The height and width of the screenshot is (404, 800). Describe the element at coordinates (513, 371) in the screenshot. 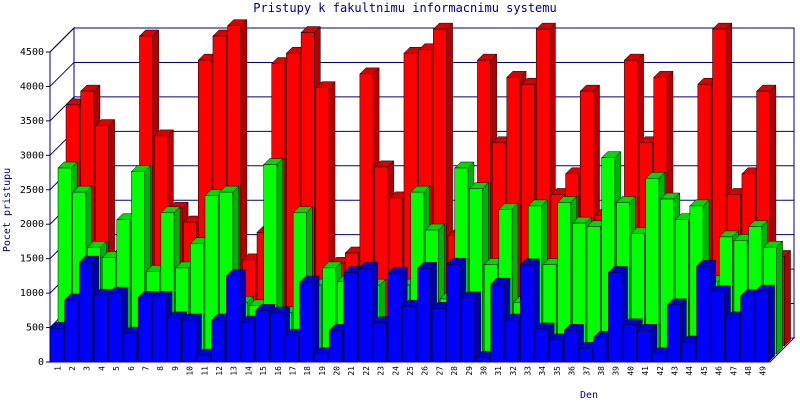

I see `x-tick-label: 32` at that location.